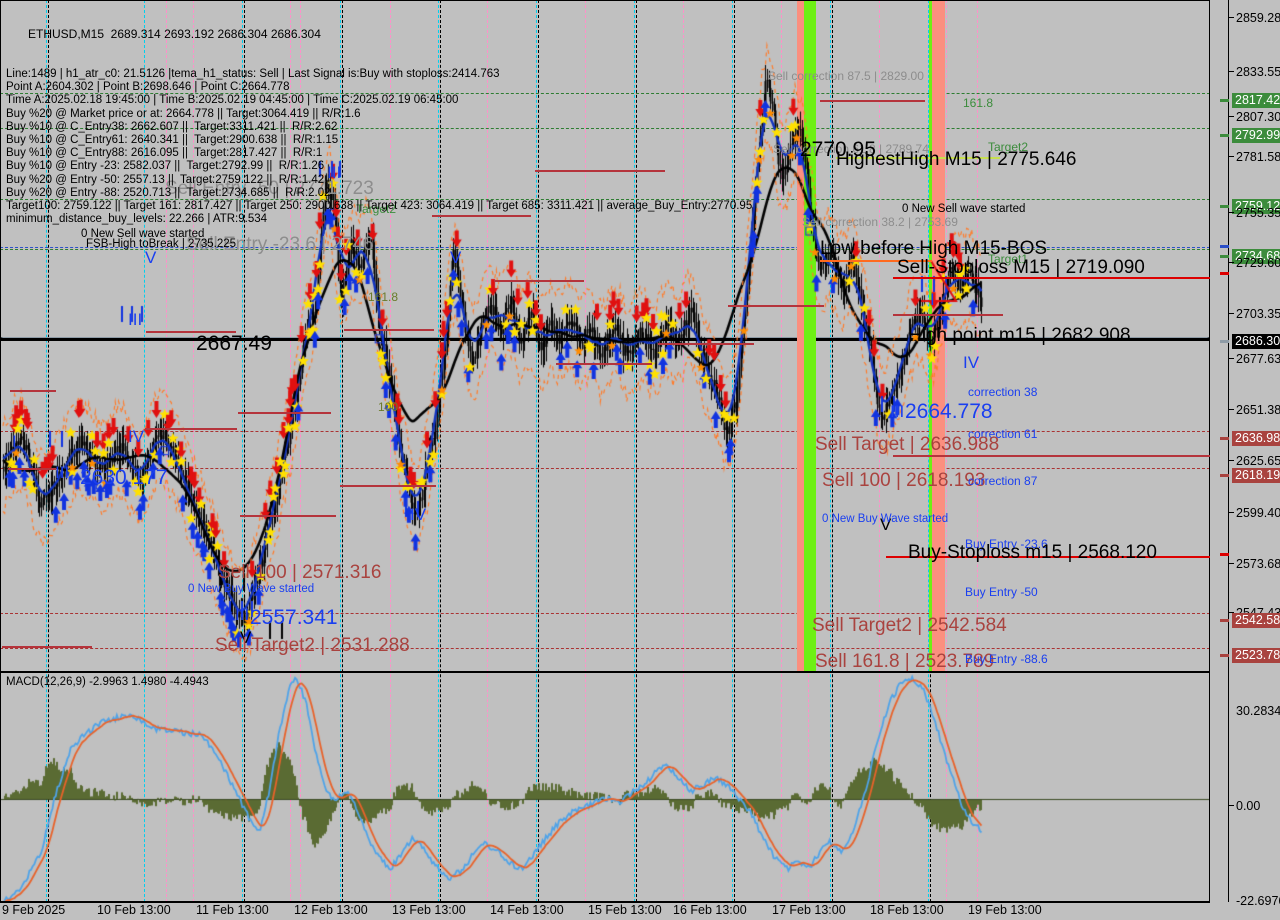 The width and height of the screenshot is (1280, 920). I want to click on price-level-badge: 2817.427, so click(1256, 100).